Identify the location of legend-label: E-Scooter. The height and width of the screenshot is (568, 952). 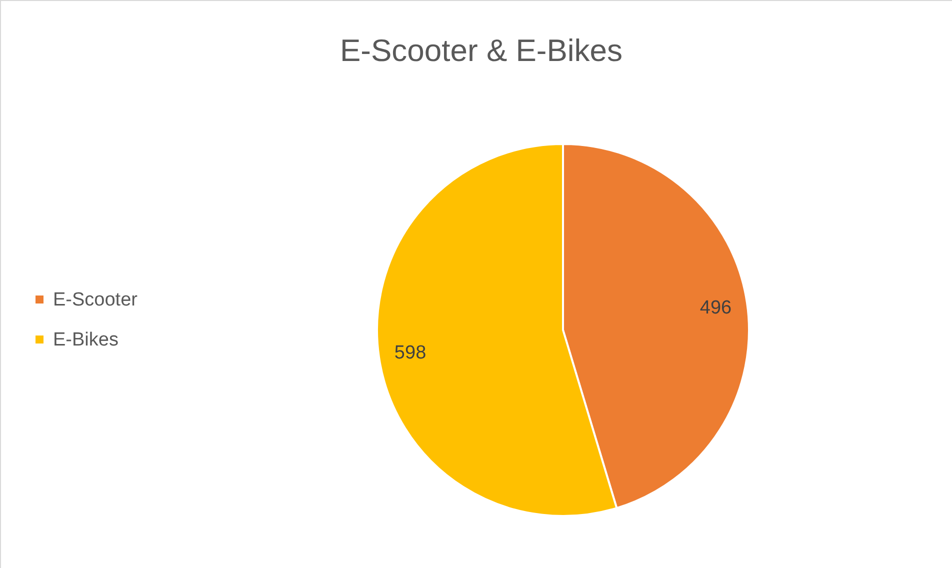
(95, 300).